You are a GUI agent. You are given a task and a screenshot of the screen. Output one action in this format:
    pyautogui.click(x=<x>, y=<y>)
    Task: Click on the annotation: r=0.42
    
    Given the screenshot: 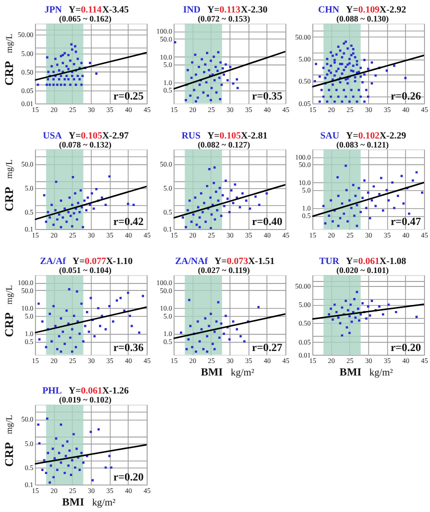 What is the action you would take?
    pyautogui.click(x=128, y=222)
    